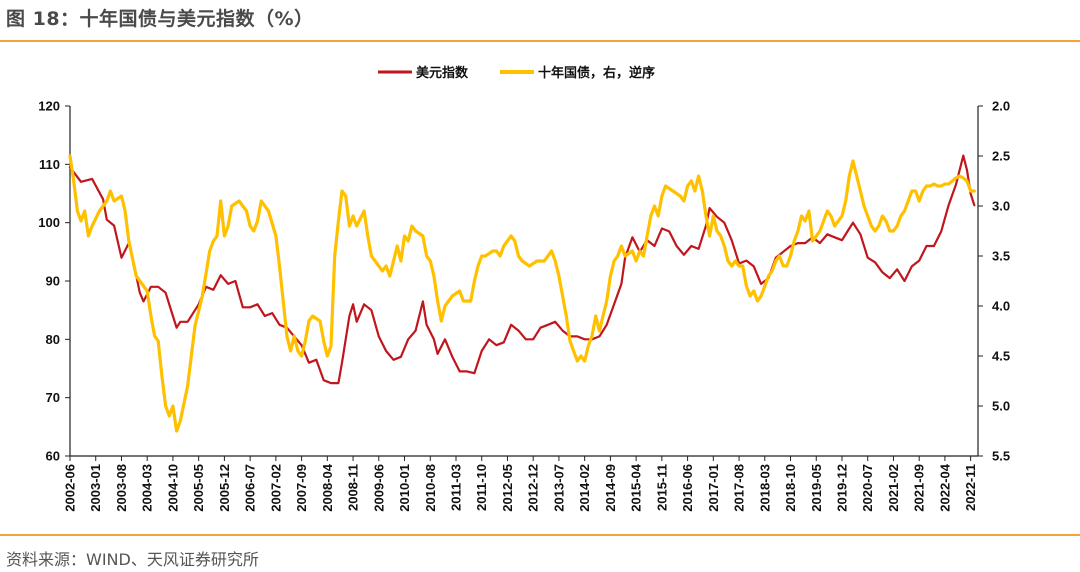 The image size is (1080, 572). What do you see at coordinates (1001, 306) in the screenshot?
I see `right-tick-label: 4.0` at bounding box center [1001, 306].